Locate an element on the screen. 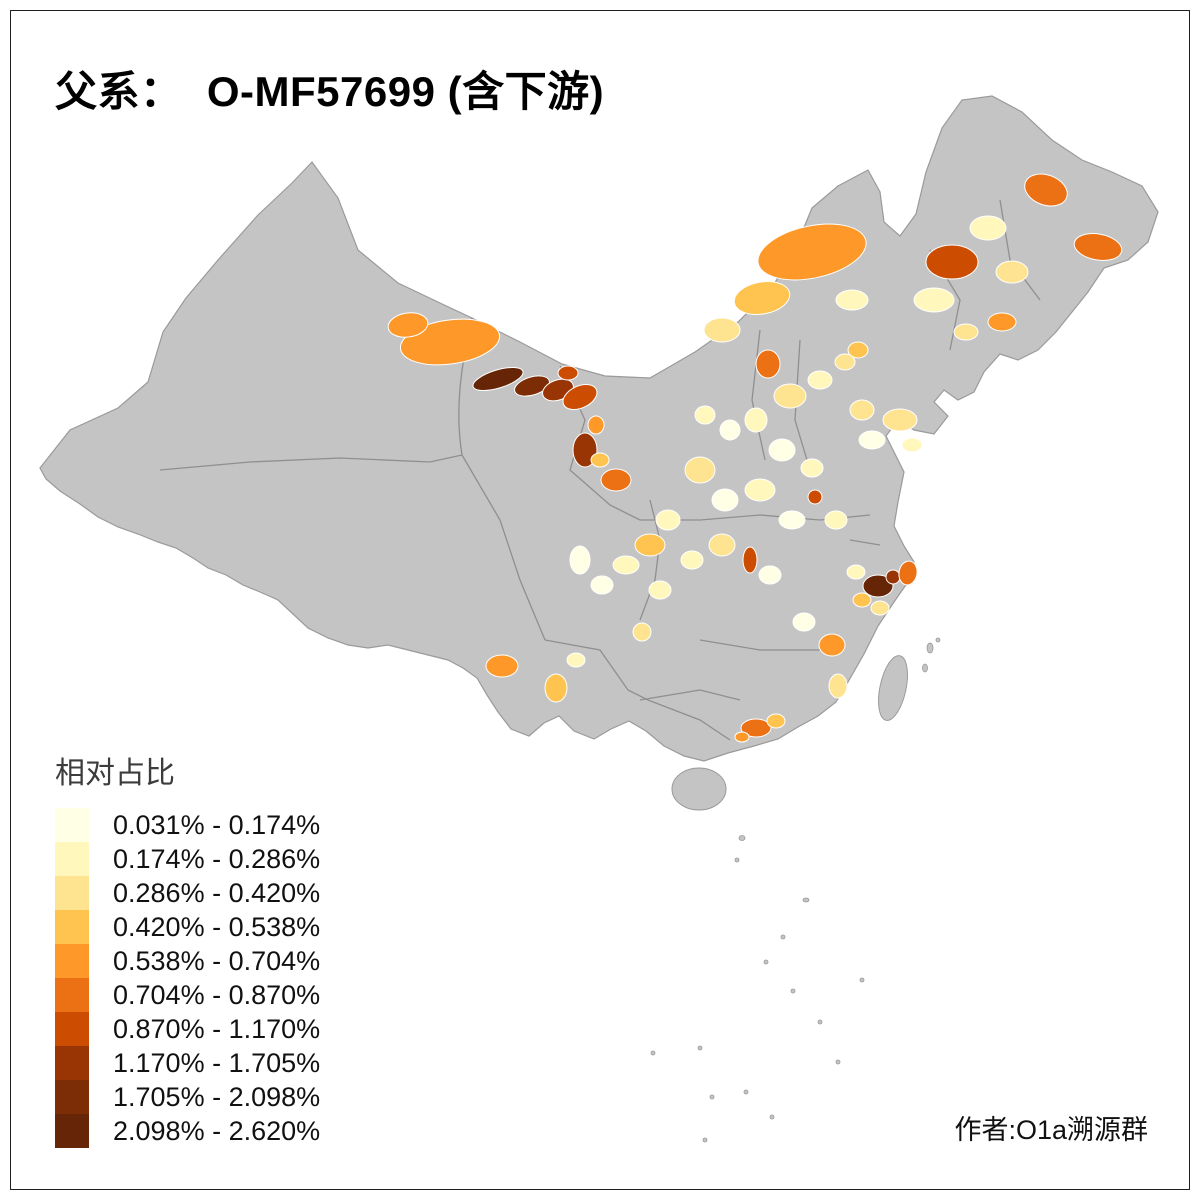 The image size is (1200, 1200). legend-row: 1.705% - 2.098% is located at coordinates (187, 1097).